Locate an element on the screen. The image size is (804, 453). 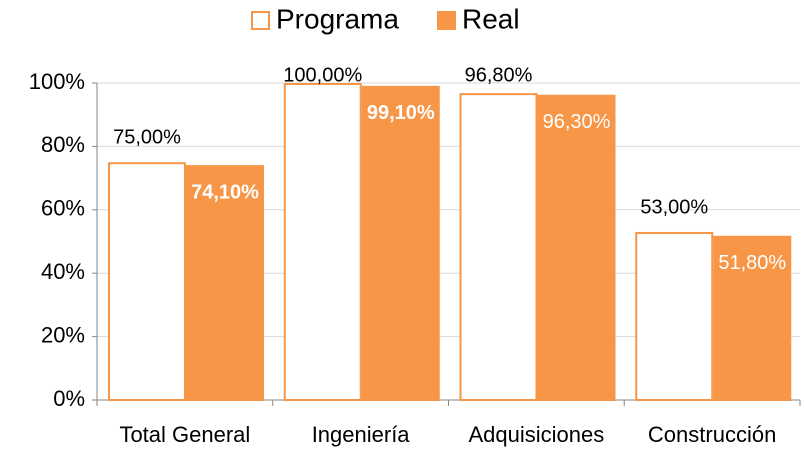
data-label: 51,80% is located at coordinates (752, 263).